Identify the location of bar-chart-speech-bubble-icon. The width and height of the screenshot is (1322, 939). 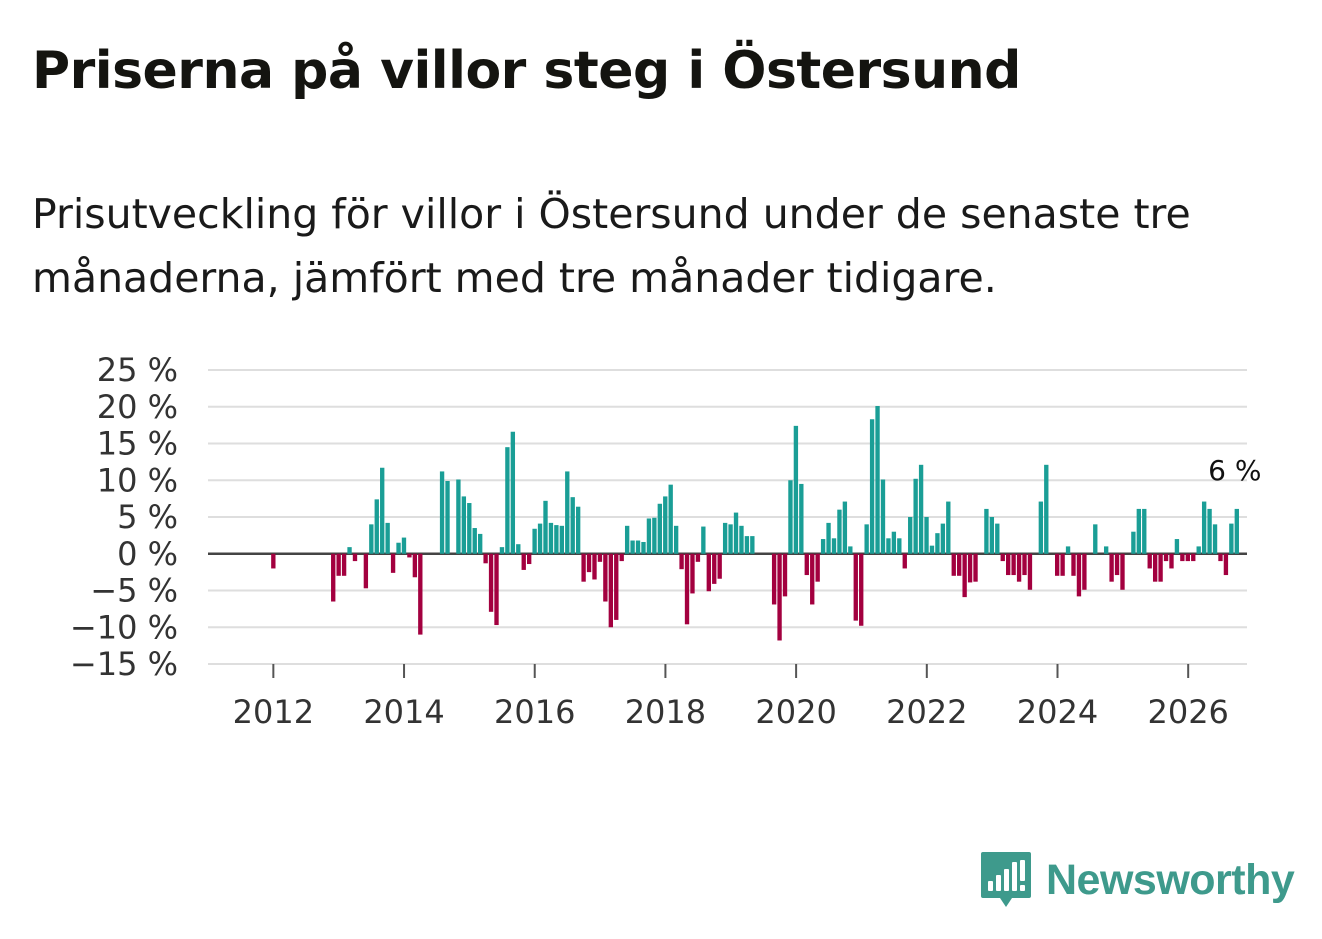
(1006, 879).